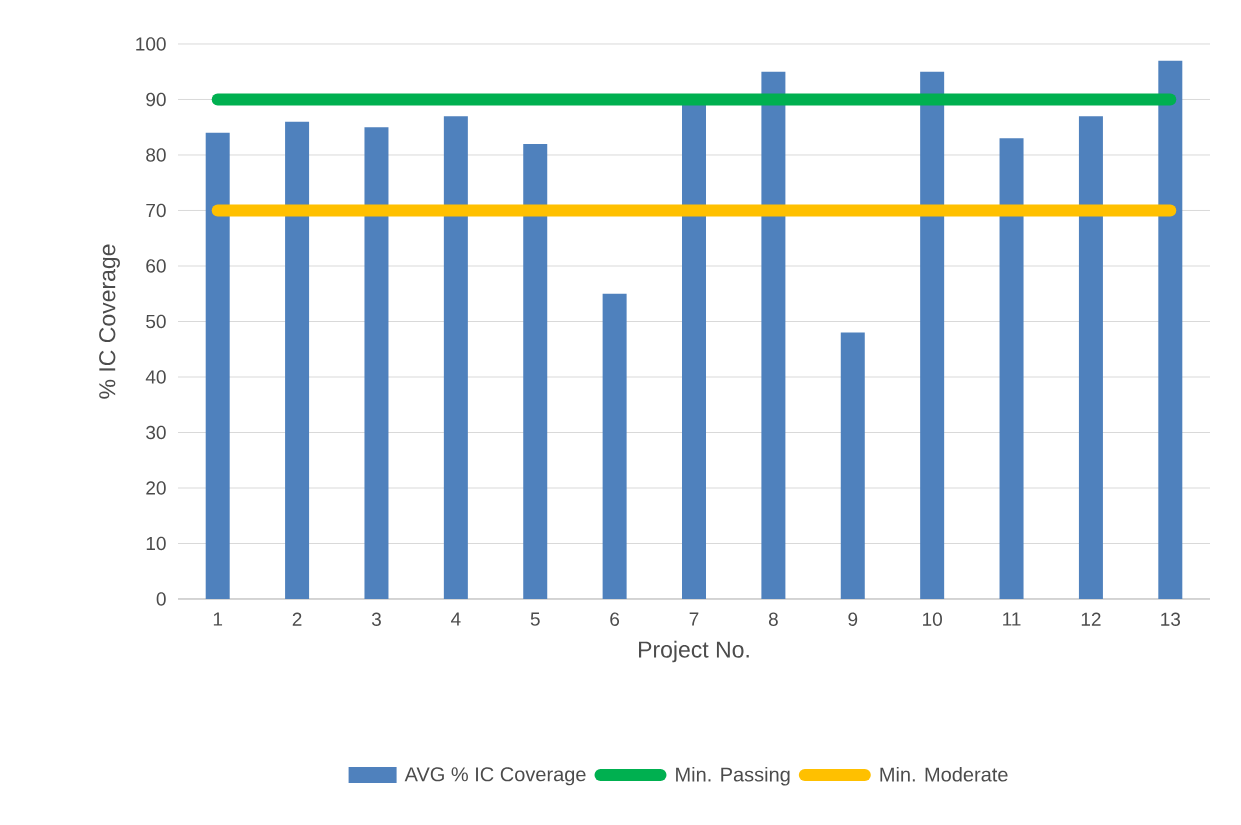 This screenshot has height=825, width=1241. I want to click on x-tick-label: 3, so click(376, 619).